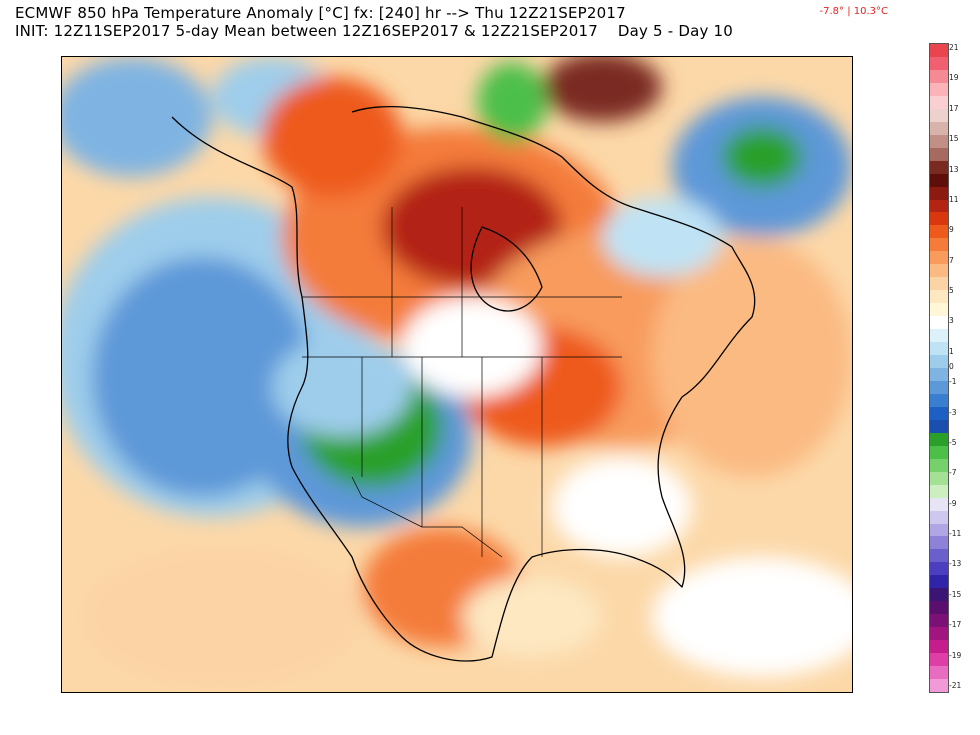  I want to click on colorbar-tick-label: -15, so click(955, 594).